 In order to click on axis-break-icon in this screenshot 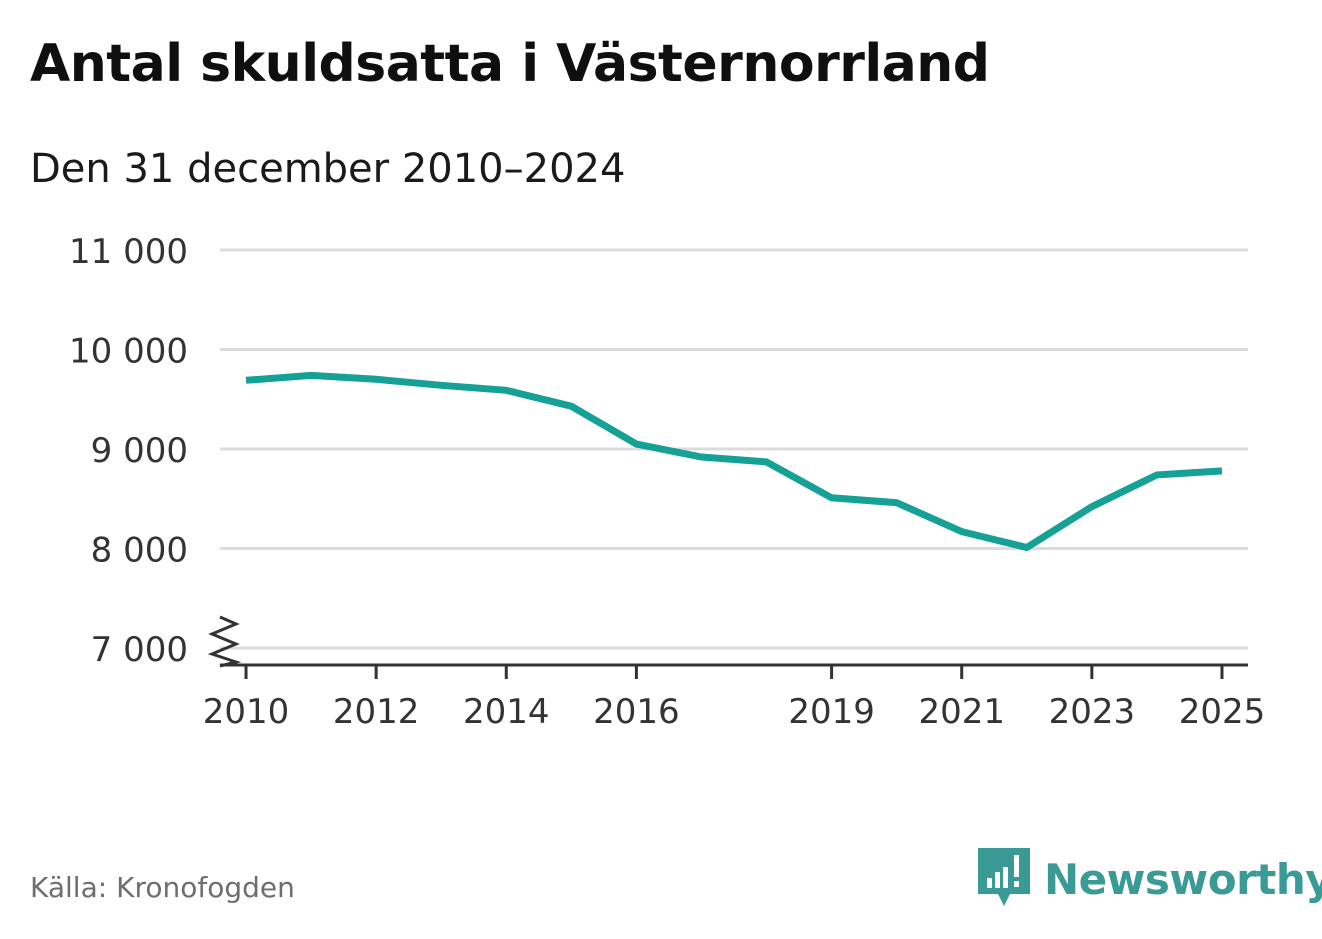, I will do `click(224, 641)`.